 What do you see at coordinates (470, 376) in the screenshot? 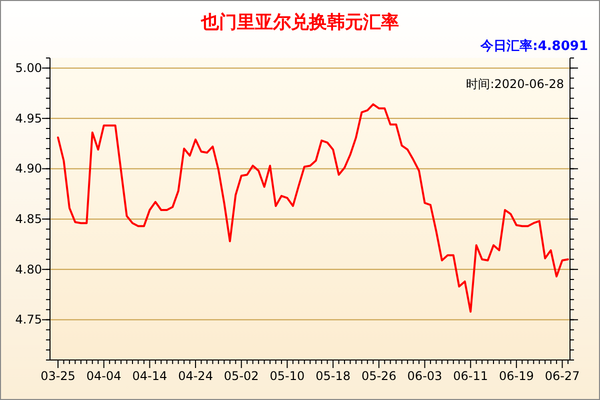
I see `x-tick-label: 06-11` at bounding box center [470, 376].